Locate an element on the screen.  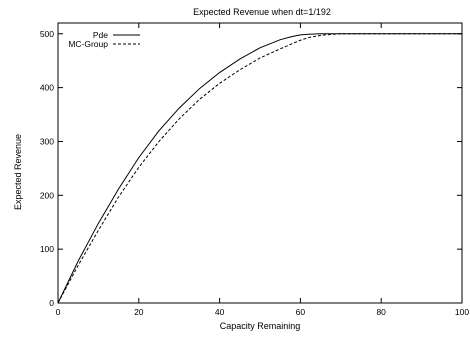
y-tick-label: 0 is located at coordinates (51, 303).